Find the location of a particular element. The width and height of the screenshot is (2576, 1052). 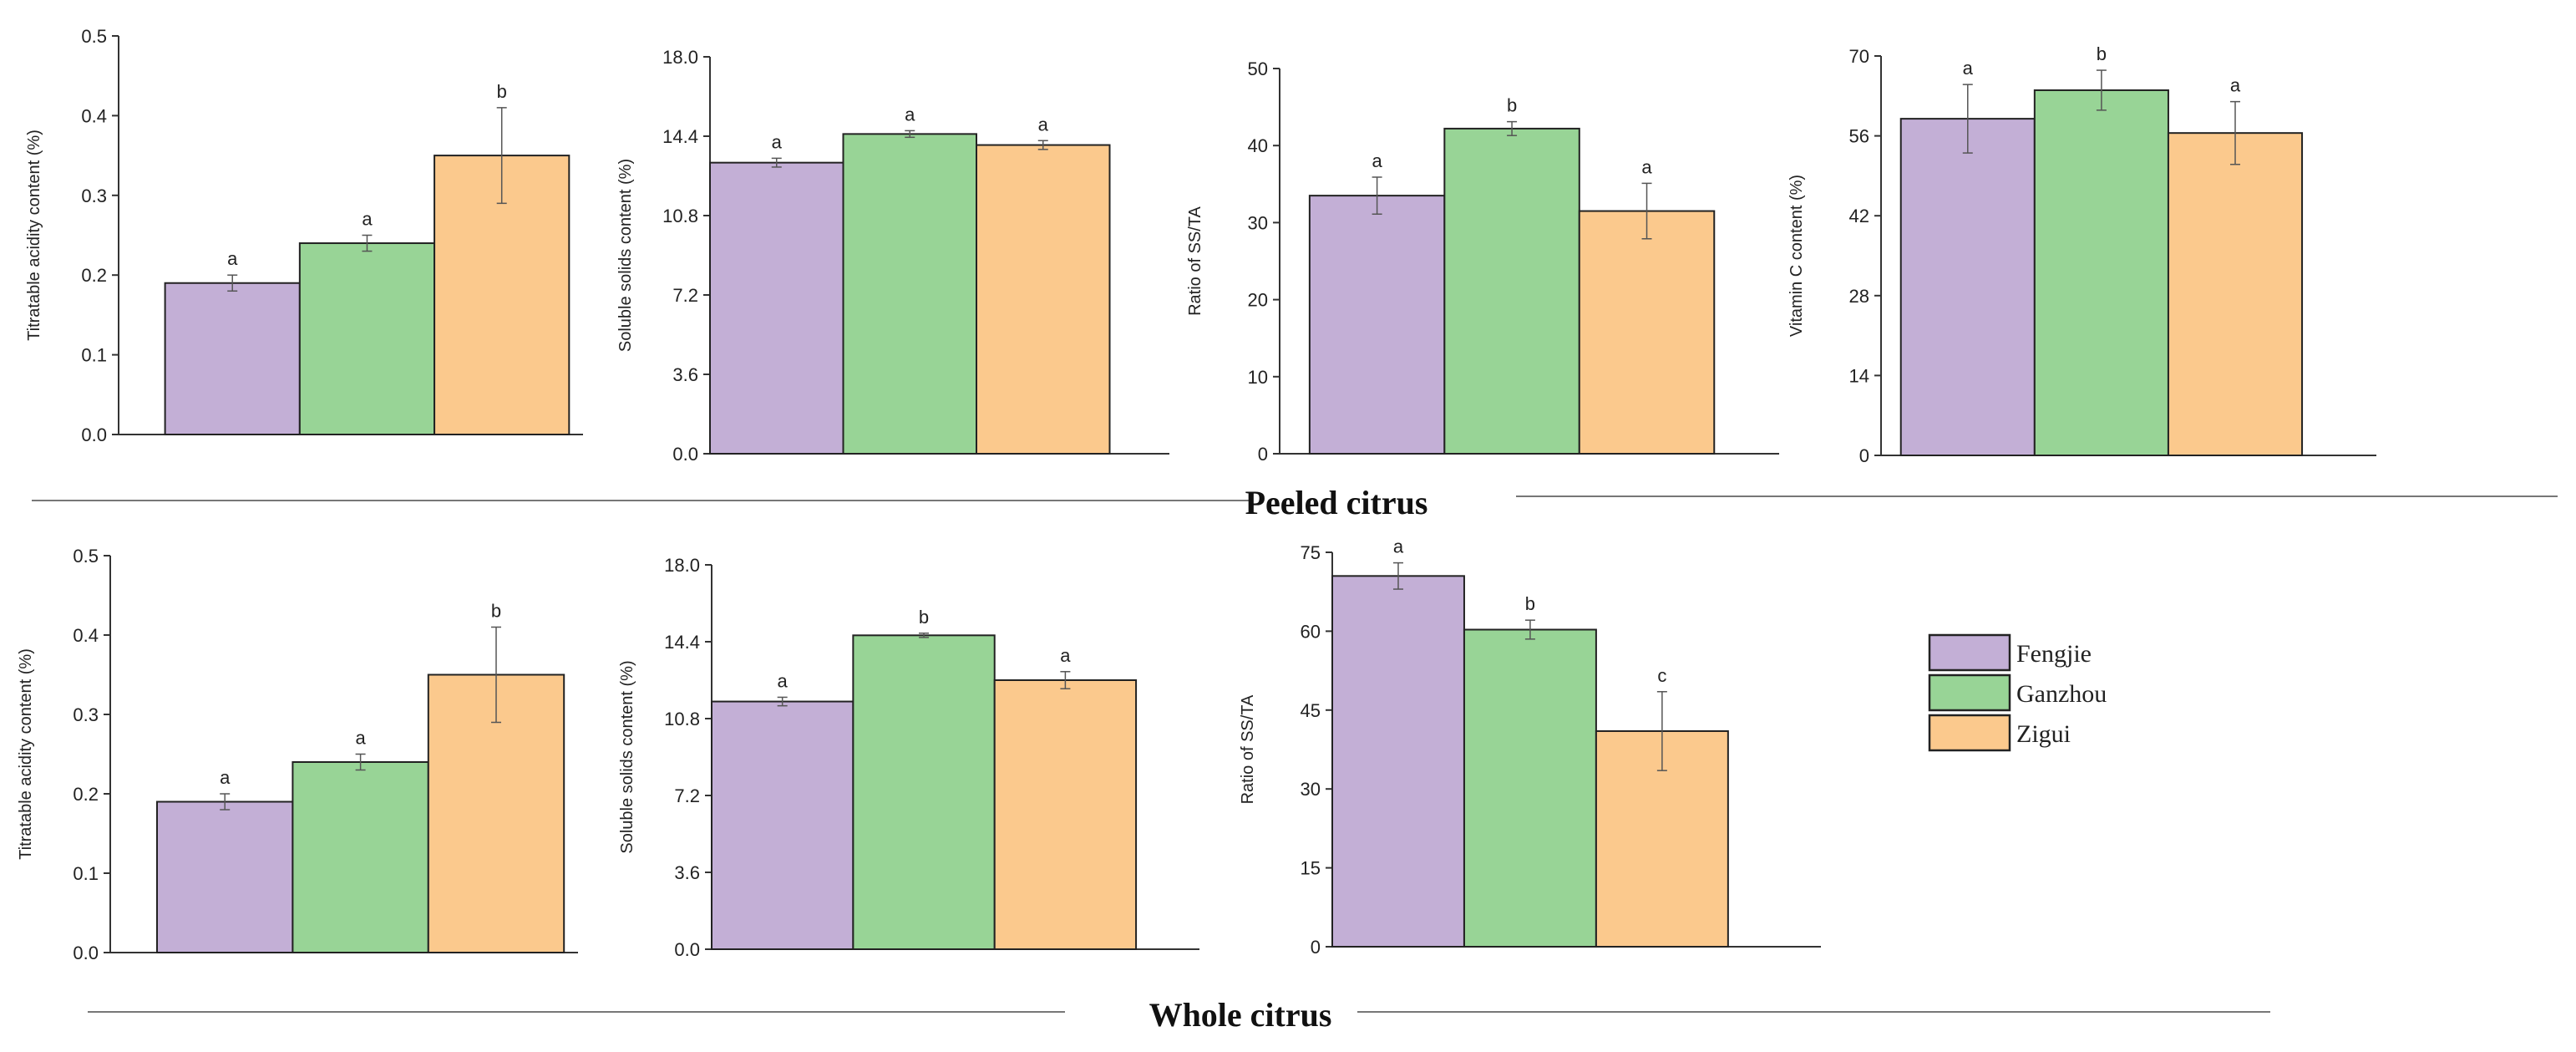

legend-swatch-ganzhou is located at coordinates (1969, 692).